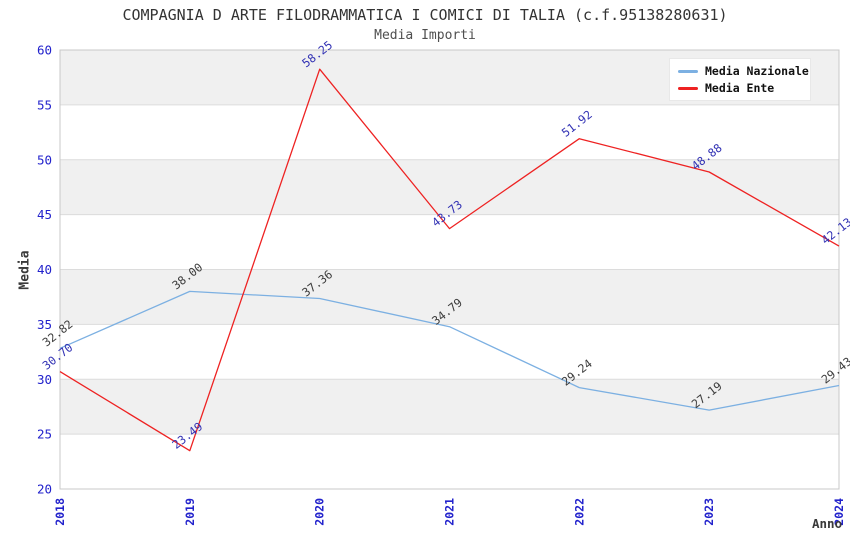  Describe the element at coordinates (688, 71) in the screenshot. I see `legend-swatch-nazionale-icon` at that location.